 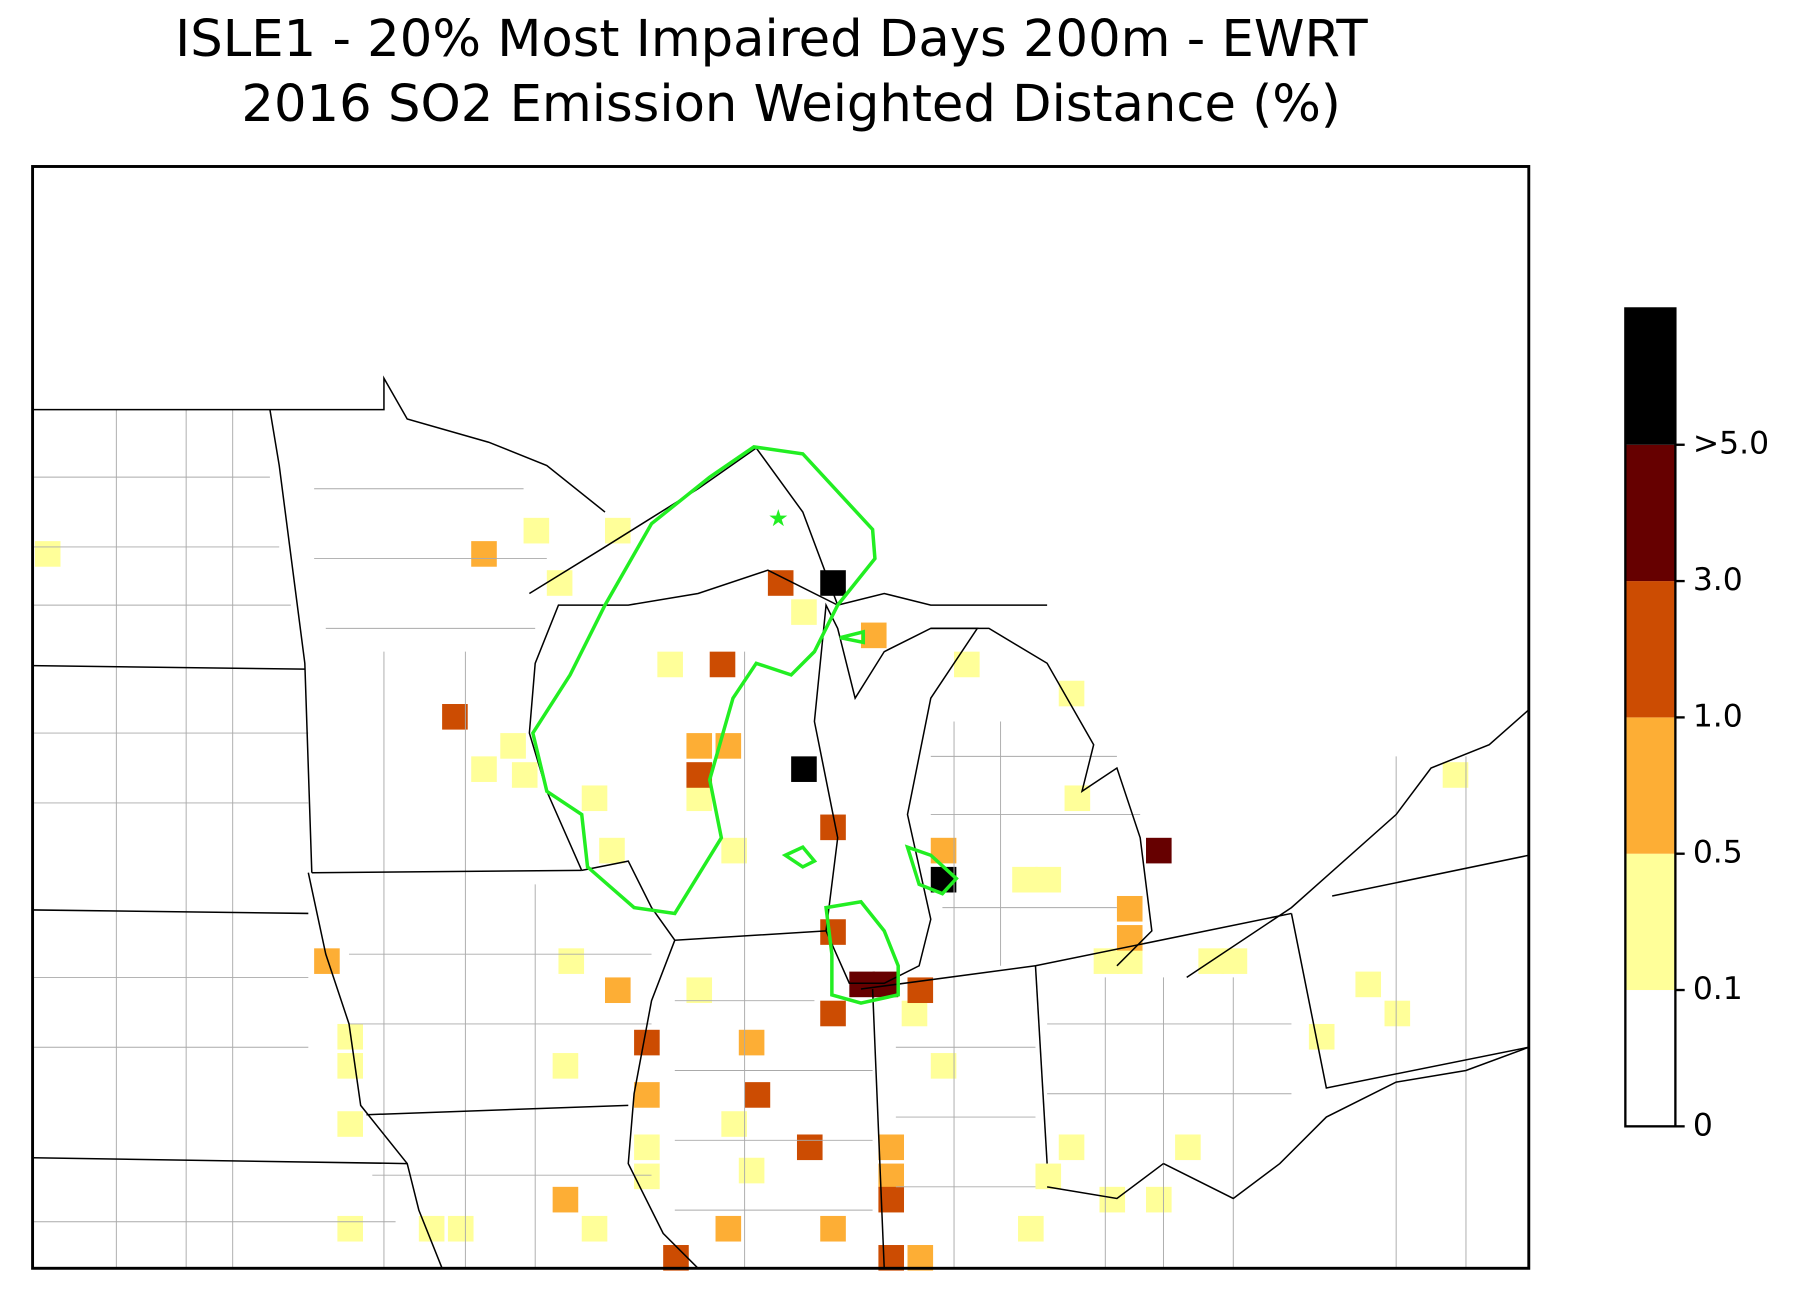 I want to click on colorbar-label: 0.1, so click(x=1718, y=989).